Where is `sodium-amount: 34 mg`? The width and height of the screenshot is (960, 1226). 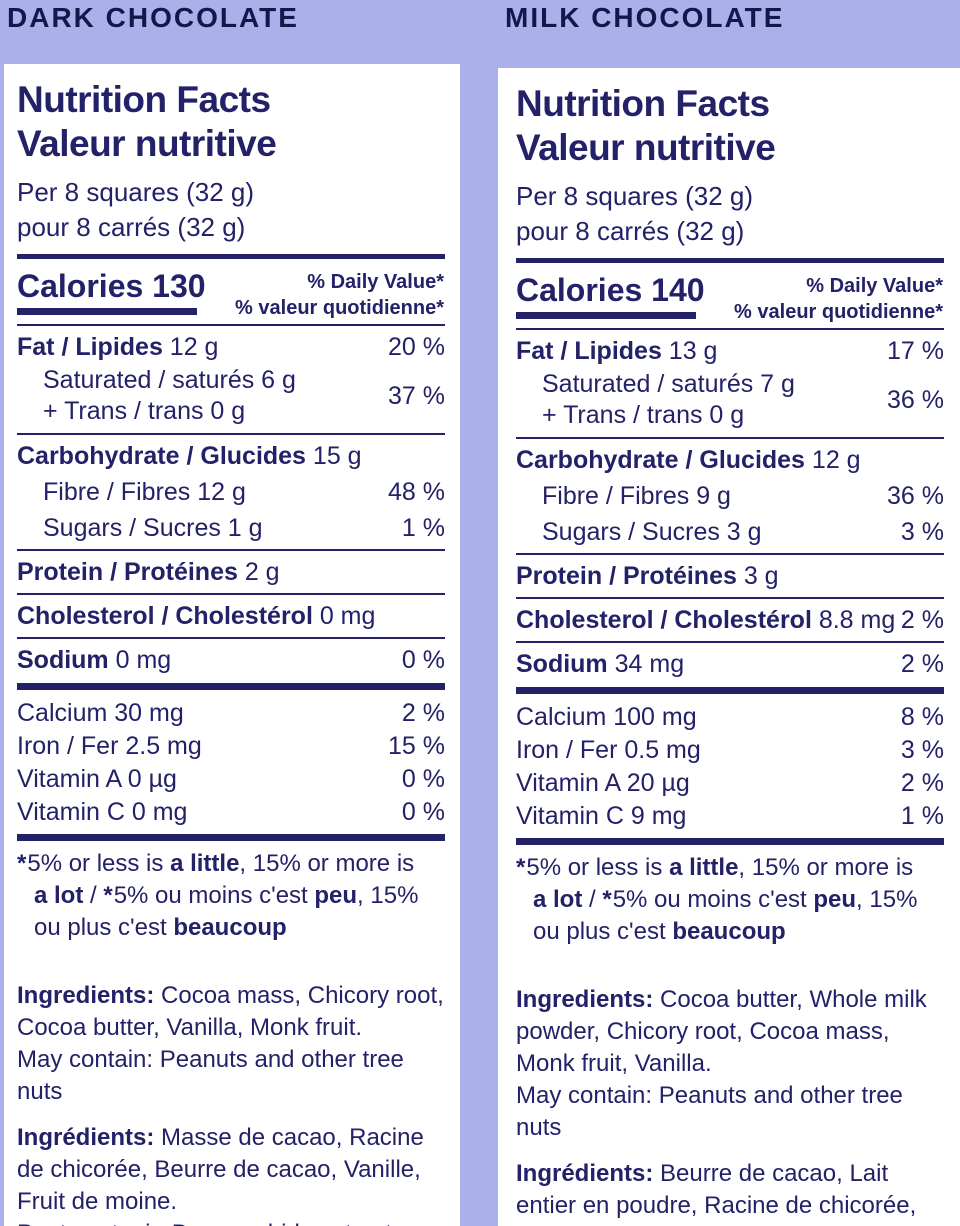
sodium-amount: 34 mg is located at coordinates (646, 664).